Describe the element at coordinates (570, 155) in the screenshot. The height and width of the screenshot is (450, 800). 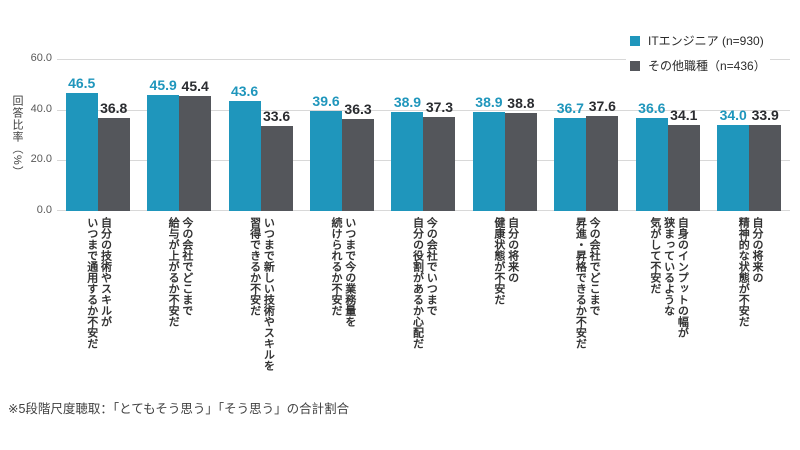
I see `bar-it-engineer: 36.7` at that location.